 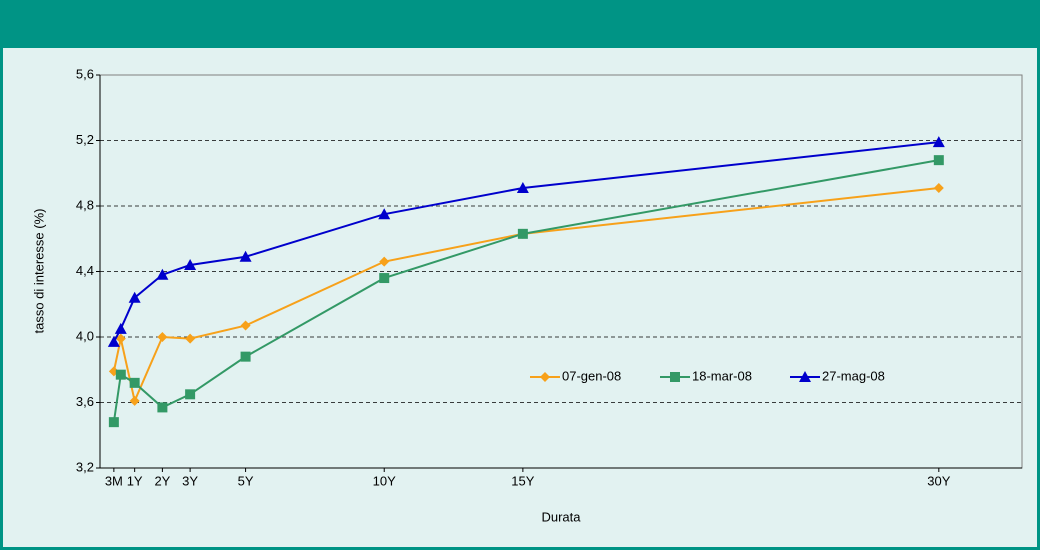 What do you see at coordinates (38, 271) in the screenshot?
I see `y-axis-label: tasso di interesse (%)` at bounding box center [38, 271].